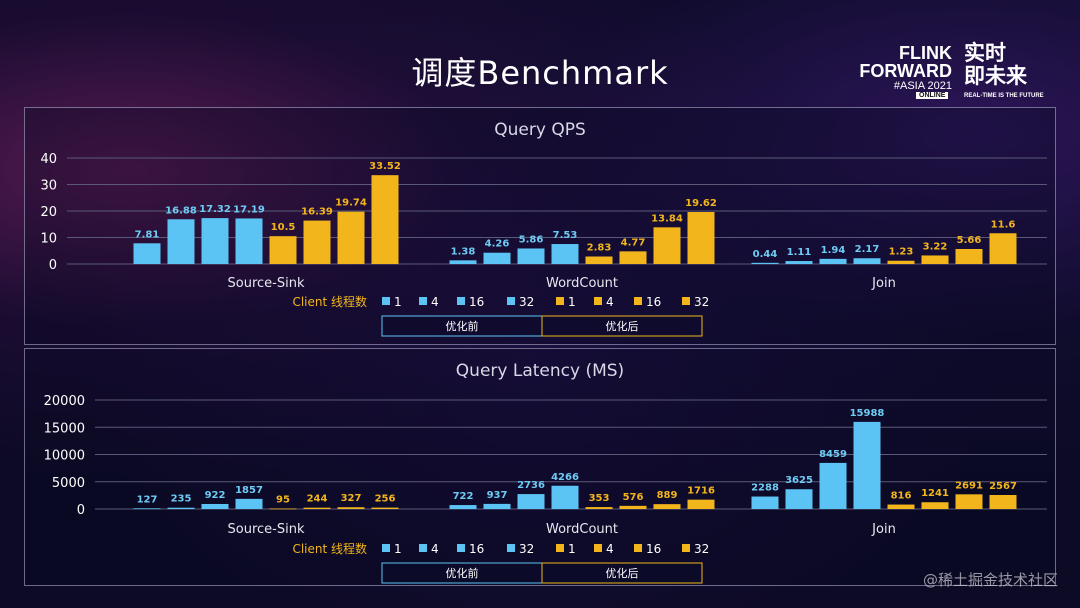  I want to click on logo-chinese-text: 实时 即未来, so click(995, 64).